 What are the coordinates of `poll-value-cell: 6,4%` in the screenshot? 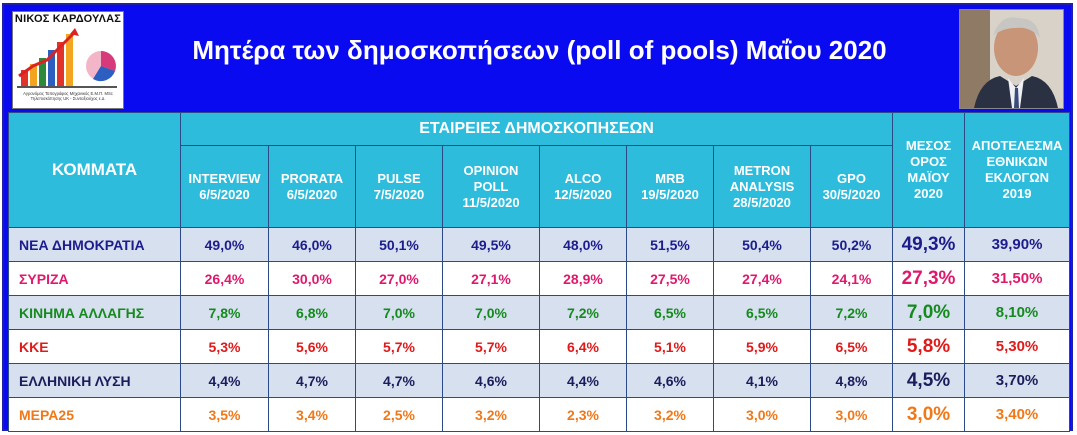 It's located at (583, 346).